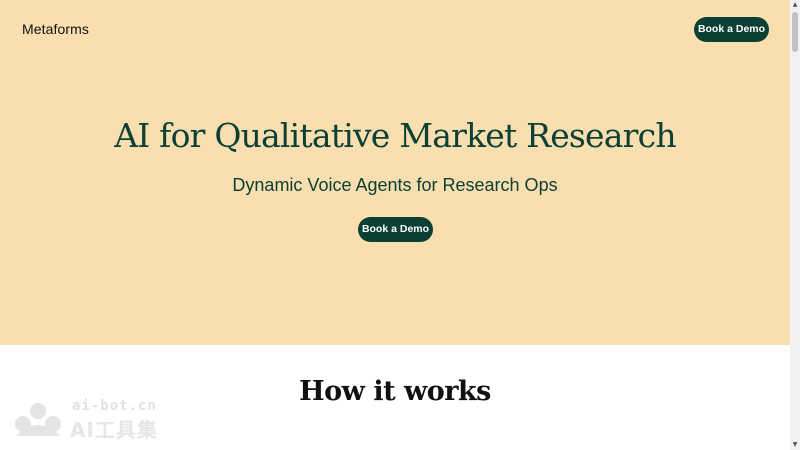 The width and height of the screenshot is (800, 450). Describe the element at coordinates (395, 185) in the screenshot. I see `hero-subtitle: Dynamic Voice Agents for Research Ops` at that location.